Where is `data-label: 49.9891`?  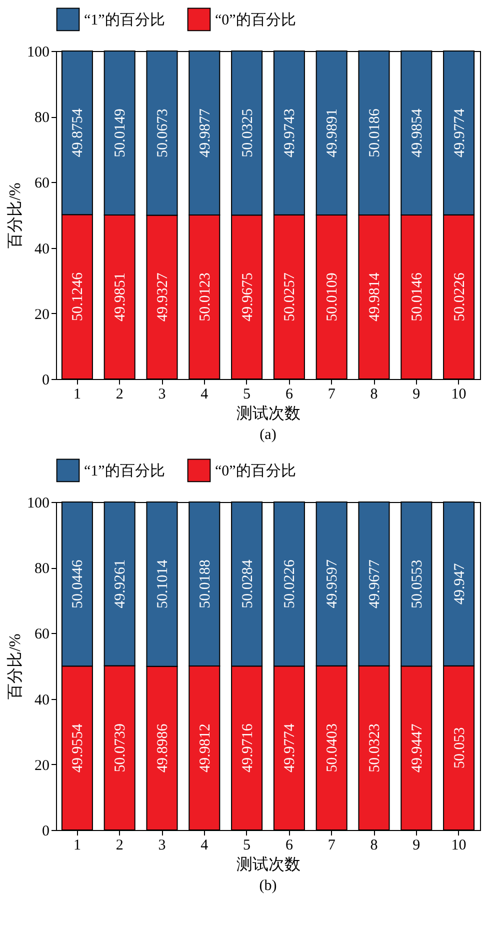 data-label: 49.9891 is located at coordinates (332, 133).